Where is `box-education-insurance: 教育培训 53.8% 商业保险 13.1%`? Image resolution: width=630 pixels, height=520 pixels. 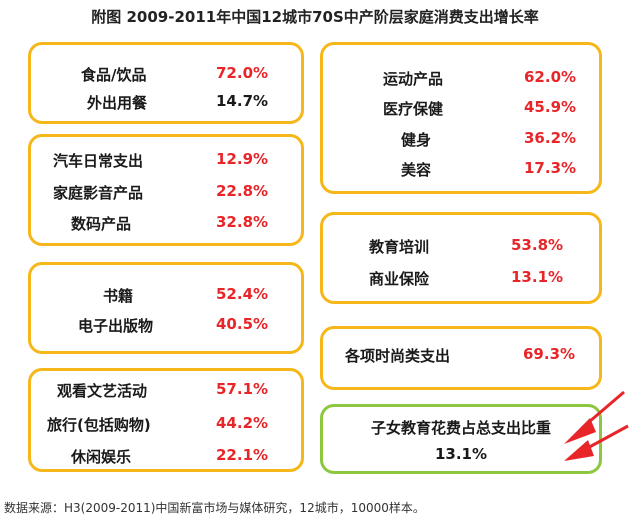
box-education-insurance: 教育培训 53.8% 商业保险 13.1% is located at coordinates (461, 258).